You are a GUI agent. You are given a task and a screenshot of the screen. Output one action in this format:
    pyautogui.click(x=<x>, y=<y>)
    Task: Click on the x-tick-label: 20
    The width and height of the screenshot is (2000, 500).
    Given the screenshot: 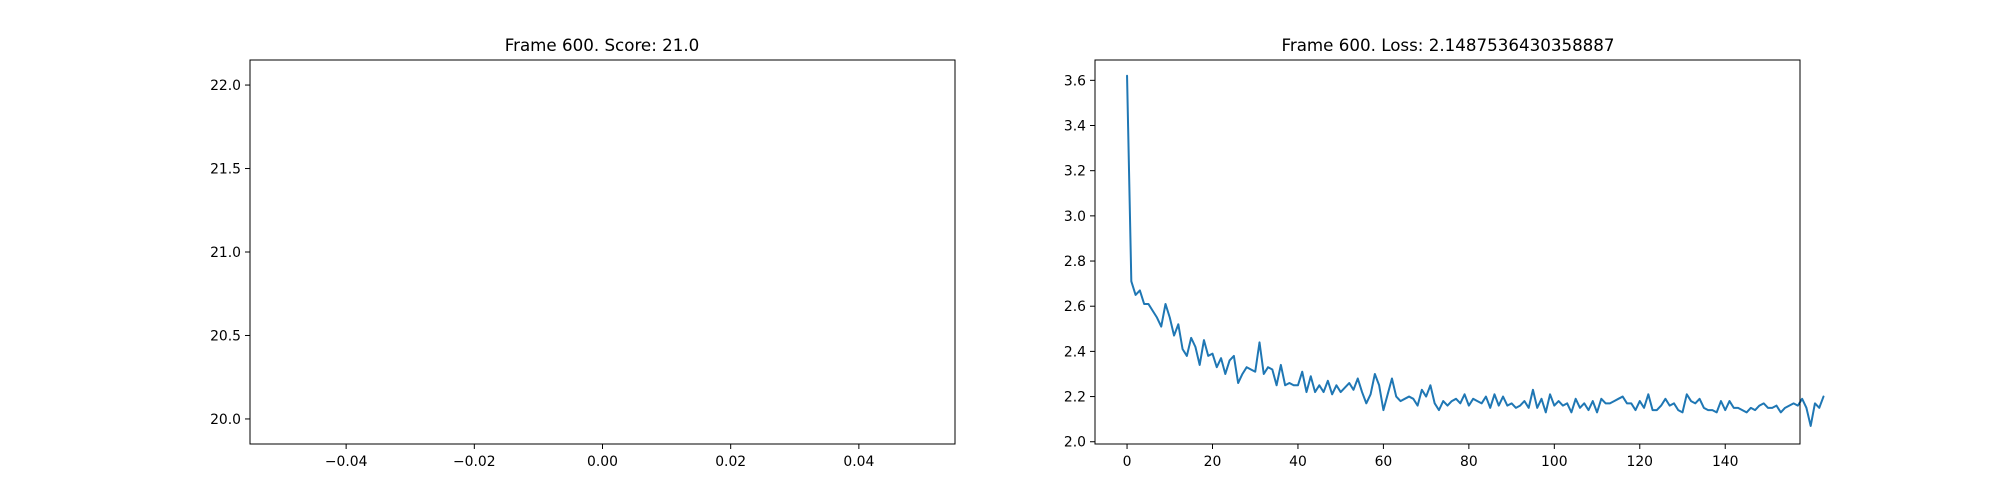 What is the action you would take?
    pyautogui.click(x=1213, y=462)
    